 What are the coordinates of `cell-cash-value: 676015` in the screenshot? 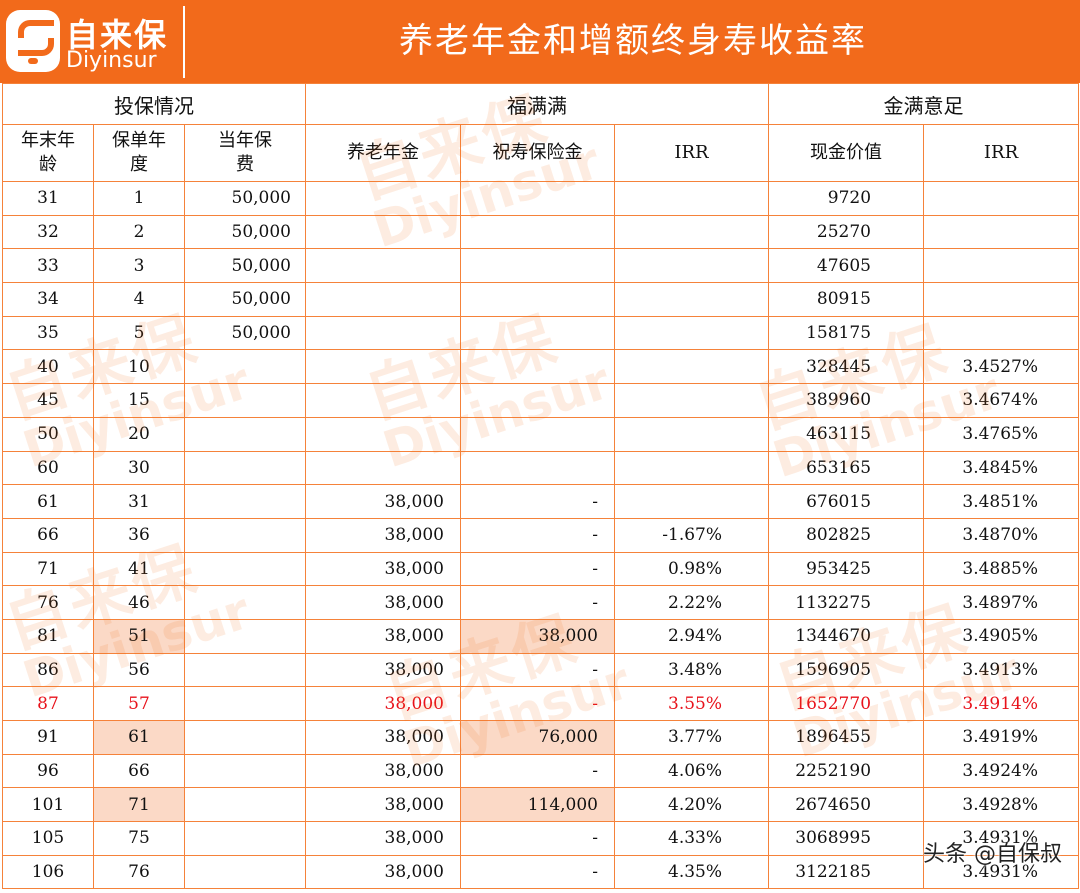 It's located at (846, 501).